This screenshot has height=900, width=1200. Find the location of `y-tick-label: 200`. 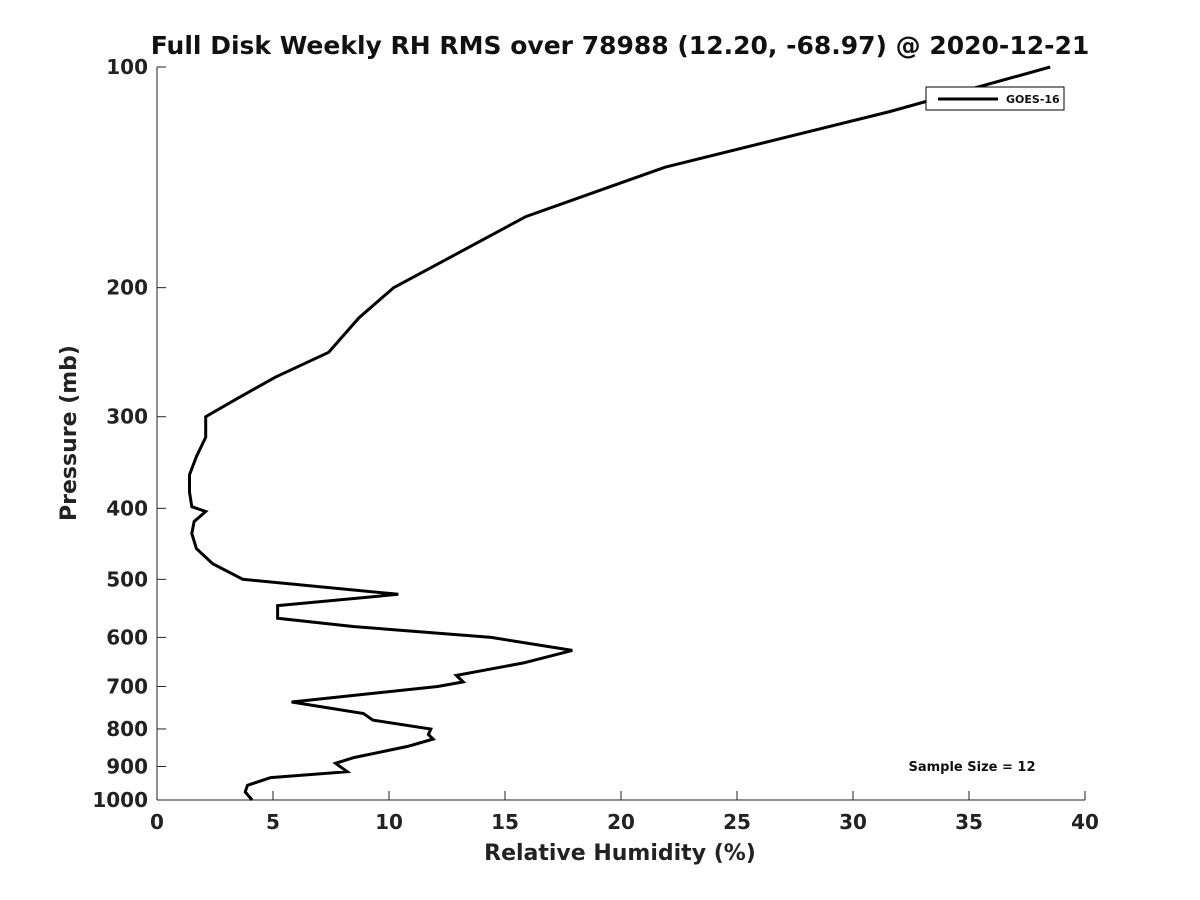

y-tick-label: 200 is located at coordinates (127, 288).